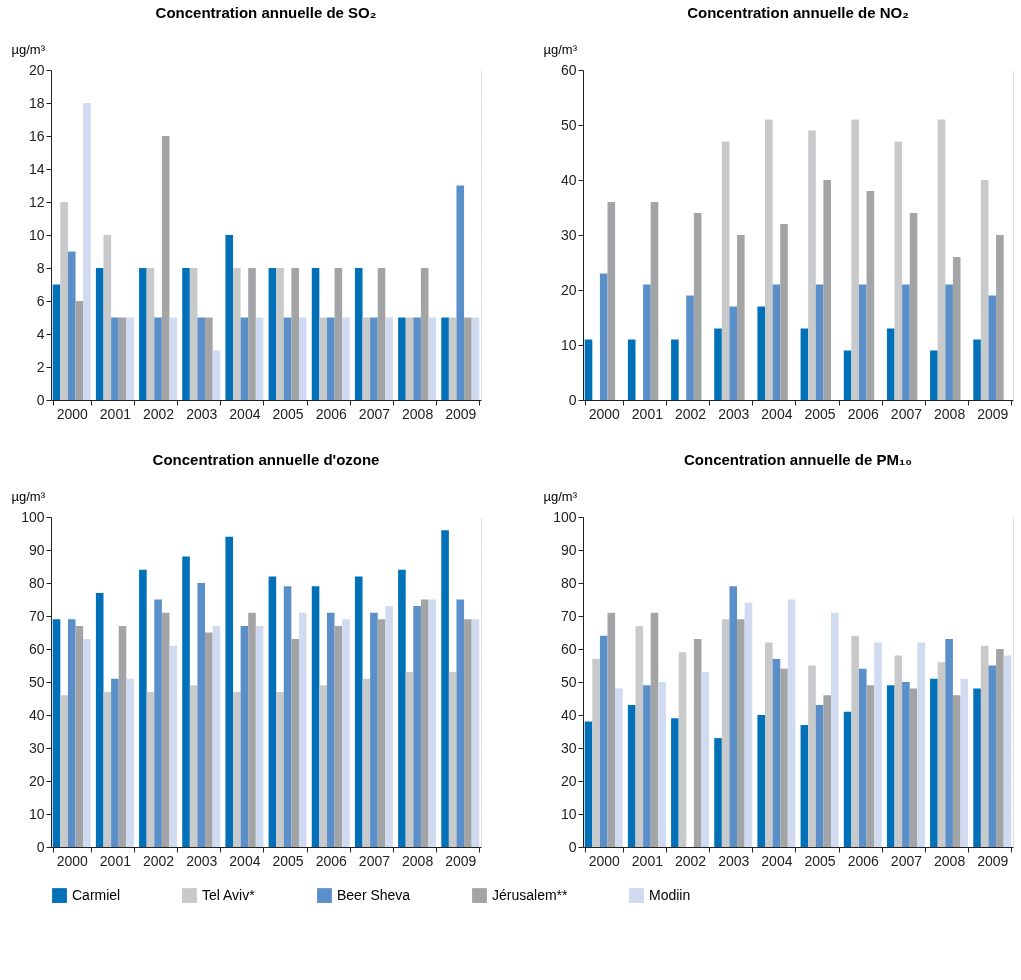 This screenshot has width=1021, height=980. Describe the element at coordinates (568, 582) in the screenshot. I see `y-tick-label: 80` at that location.